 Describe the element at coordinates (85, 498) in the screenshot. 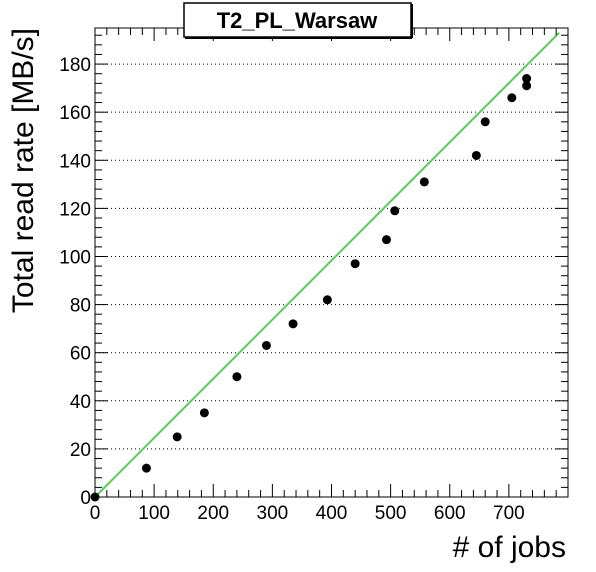

I see `y-tick-label: 0` at that location.